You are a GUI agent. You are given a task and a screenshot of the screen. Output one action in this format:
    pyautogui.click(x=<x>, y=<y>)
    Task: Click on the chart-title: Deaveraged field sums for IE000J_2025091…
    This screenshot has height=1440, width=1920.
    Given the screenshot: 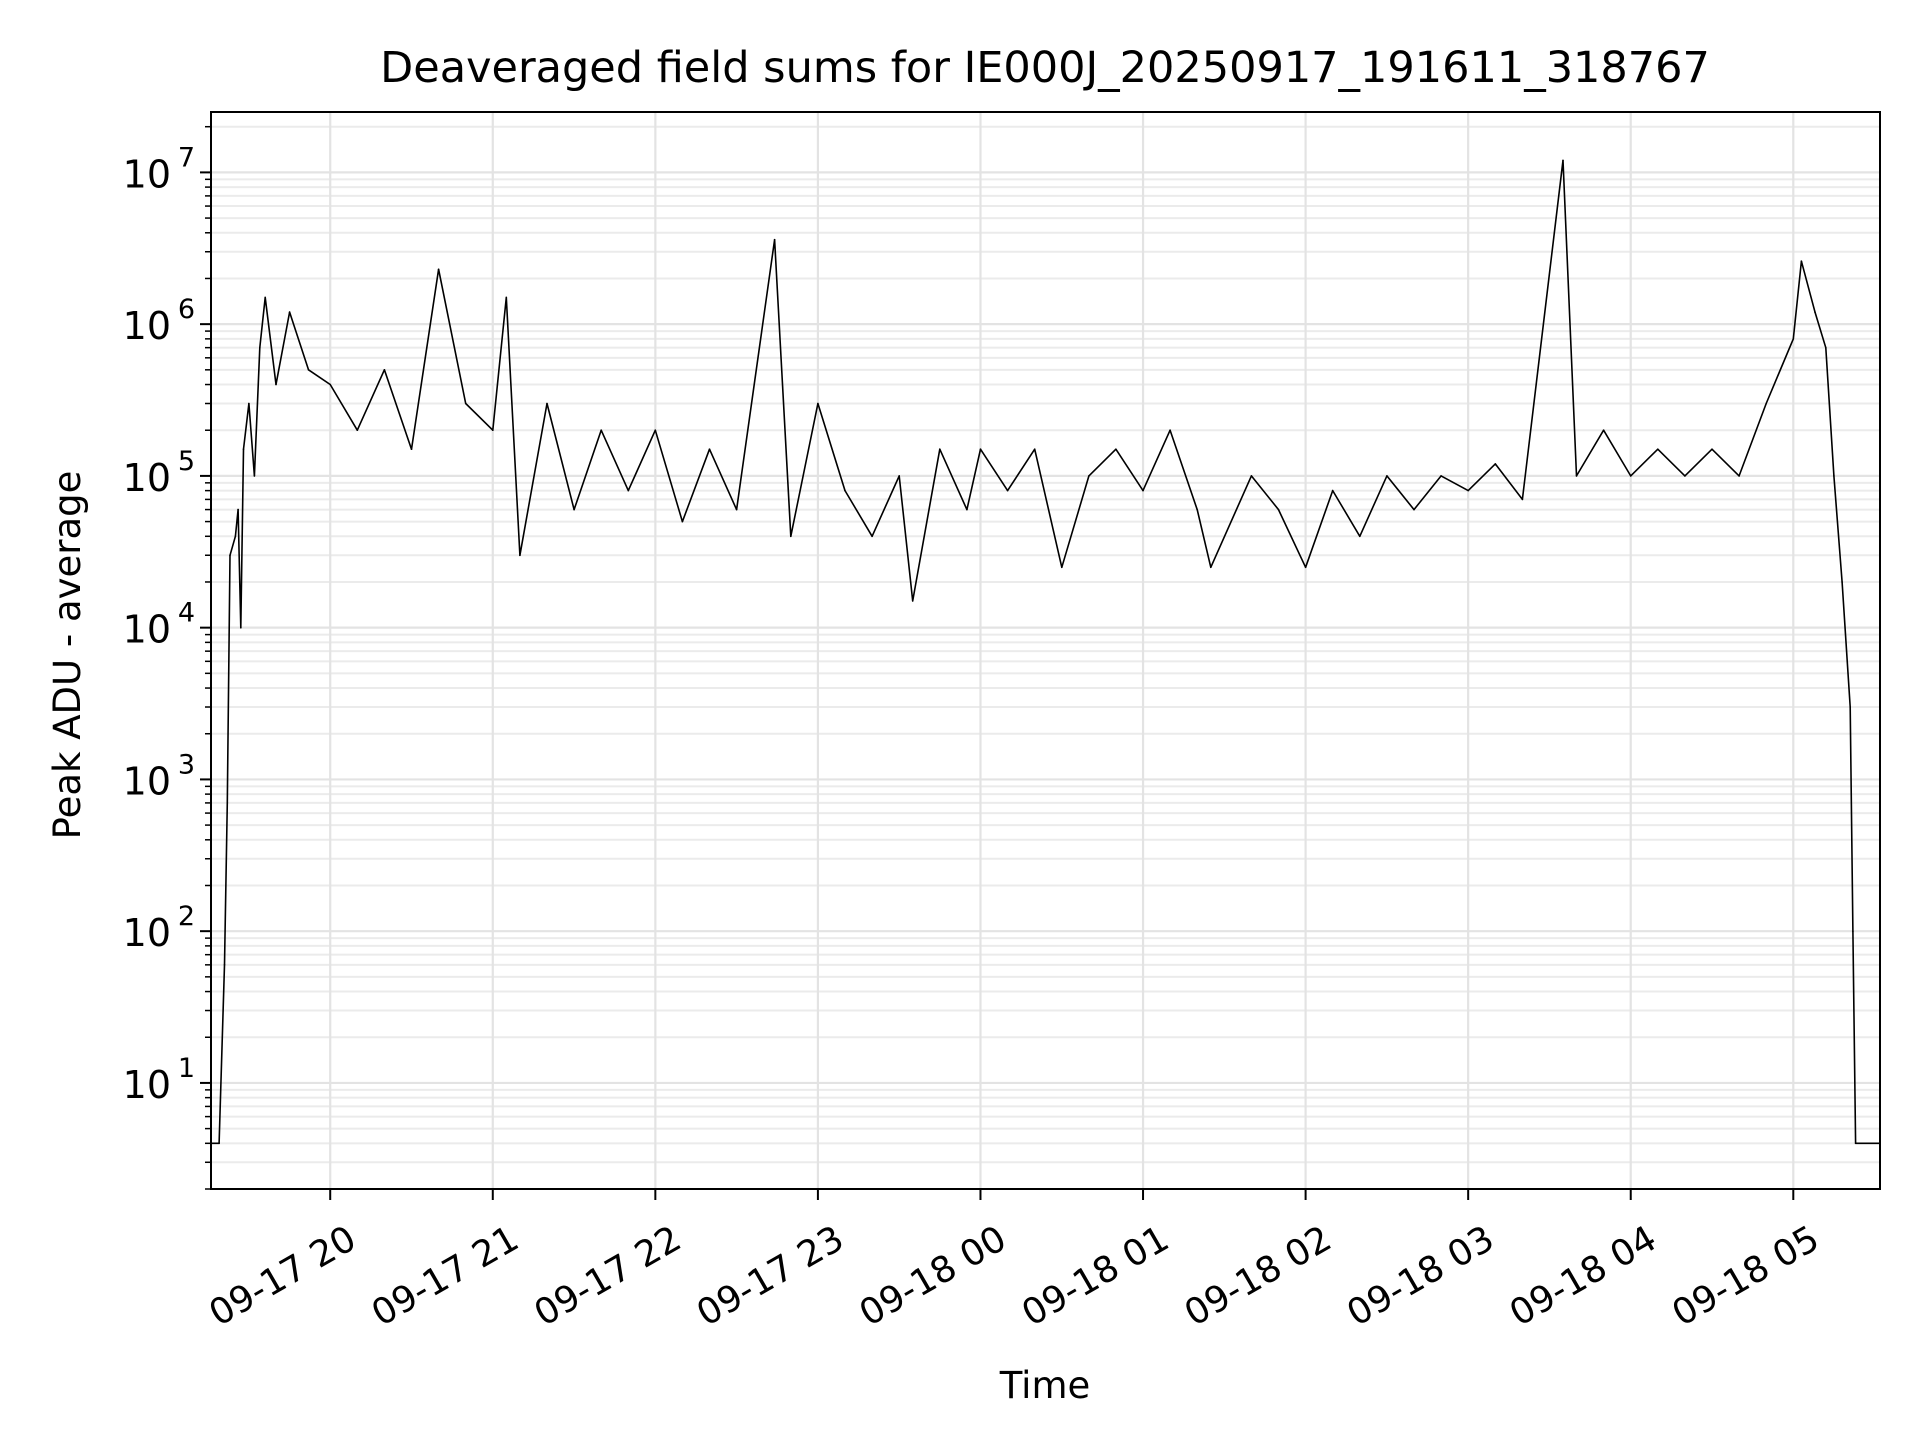 What is the action you would take?
    pyautogui.click(x=1045, y=68)
    